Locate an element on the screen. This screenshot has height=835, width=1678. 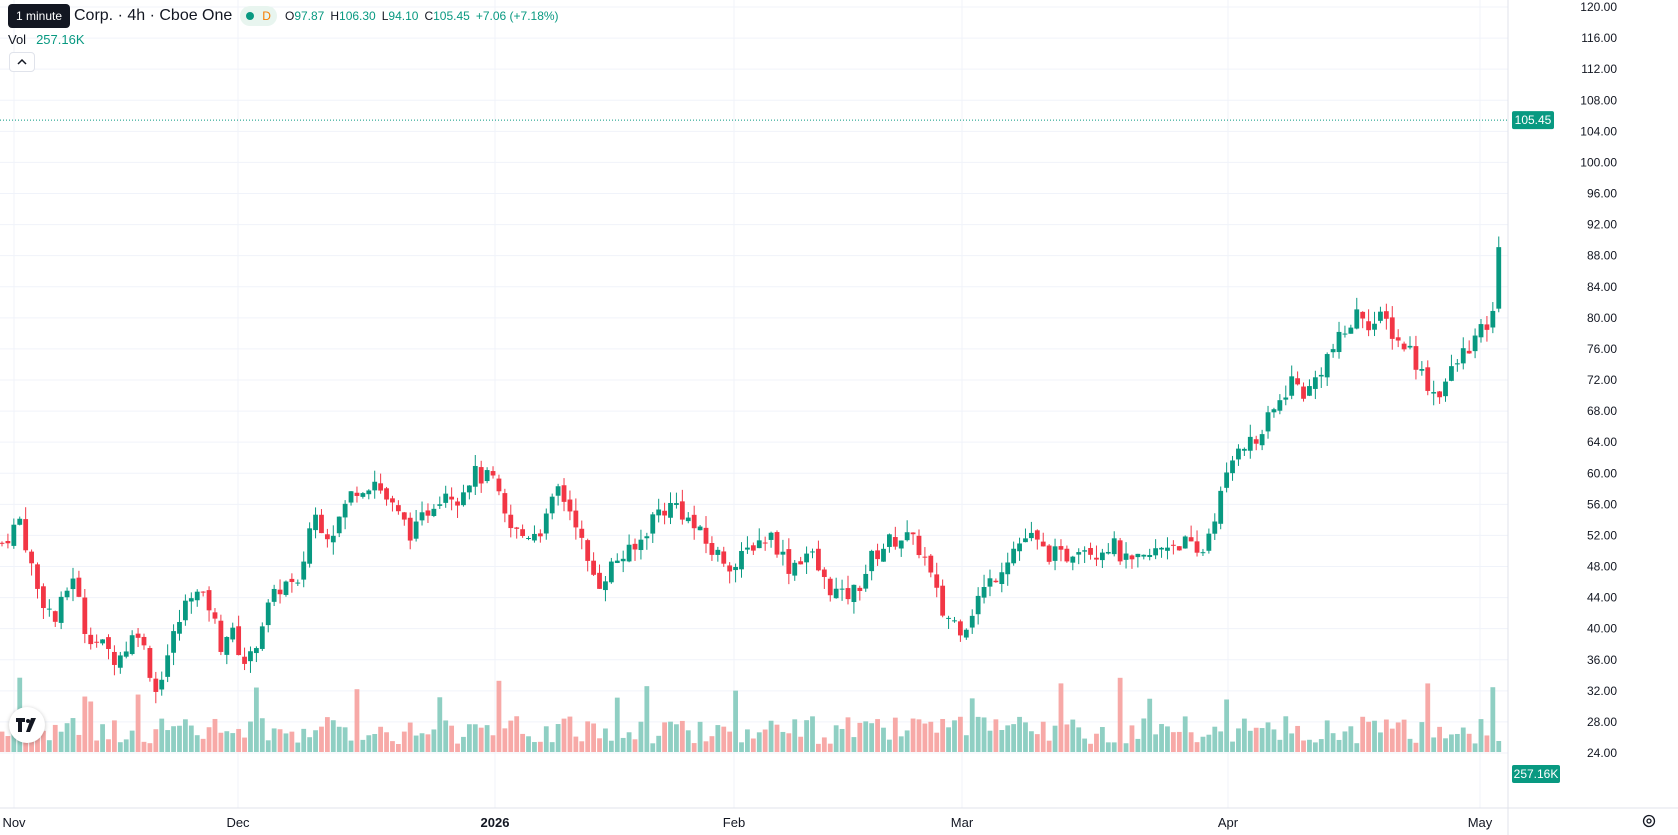
gear-icon is located at coordinates (1649, 821).